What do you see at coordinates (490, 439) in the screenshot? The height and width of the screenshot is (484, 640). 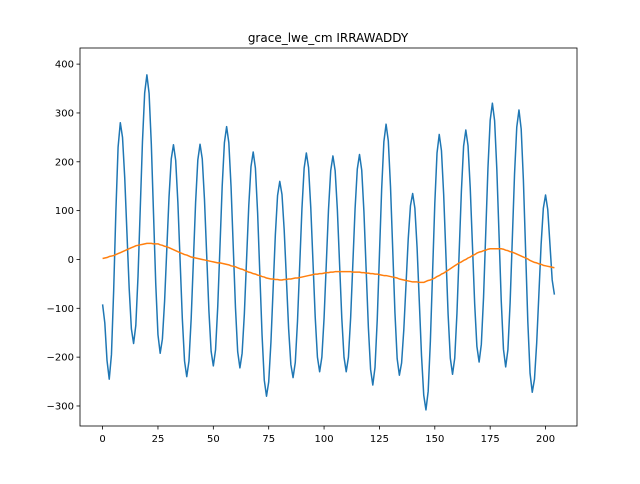 I see `x-tick-label: 175` at bounding box center [490, 439].